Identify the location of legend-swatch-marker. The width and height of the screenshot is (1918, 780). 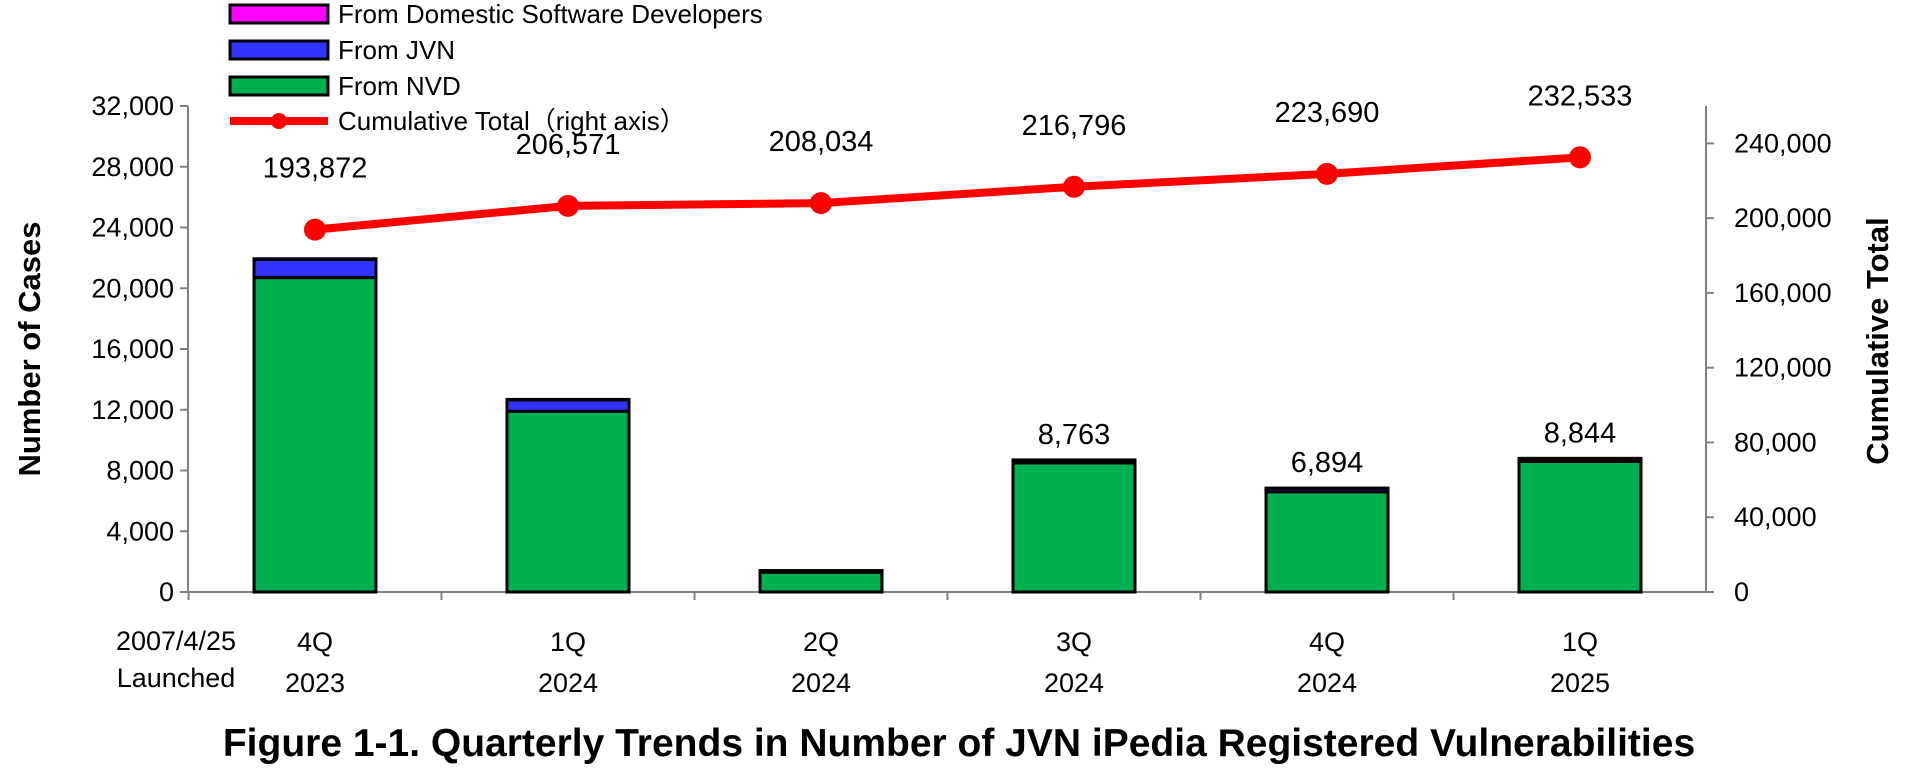
(279, 121).